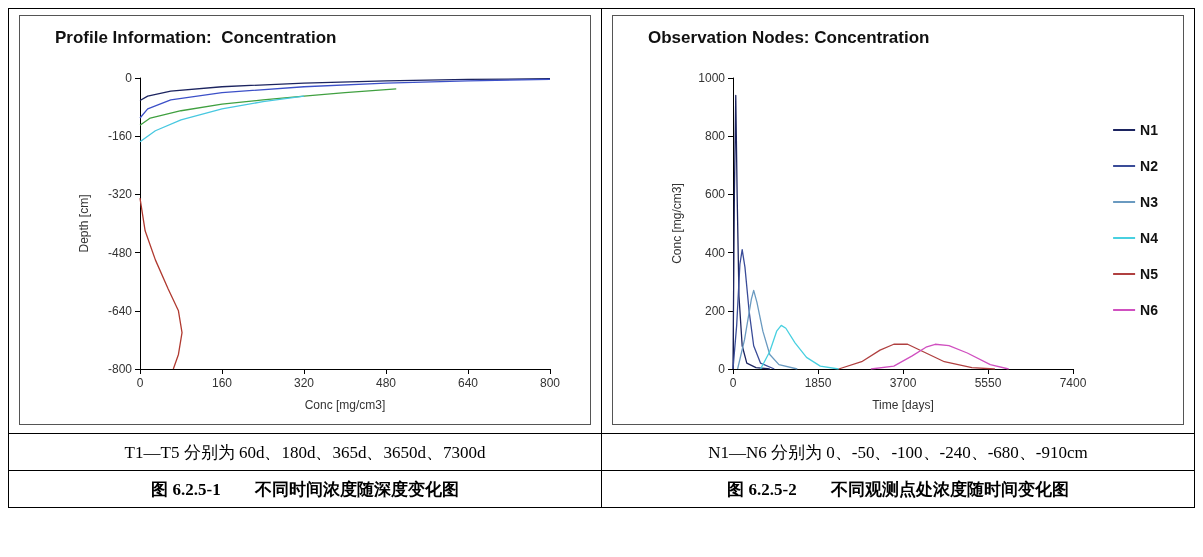  What do you see at coordinates (120, 310) in the screenshot?
I see `y-tick-label: -640` at bounding box center [120, 310].